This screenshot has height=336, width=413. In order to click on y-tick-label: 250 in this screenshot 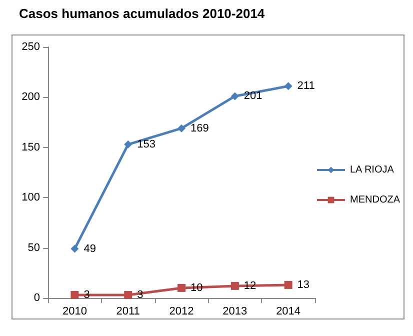, I will do `click(31, 47)`.